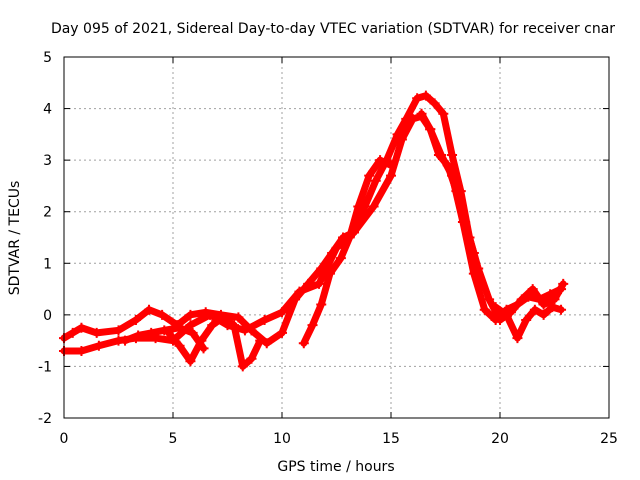 The height and width of the screenshot is (480, 640). I want to click on x-tick-labels: 0 5 10 15 20 25, so click(339, 439).